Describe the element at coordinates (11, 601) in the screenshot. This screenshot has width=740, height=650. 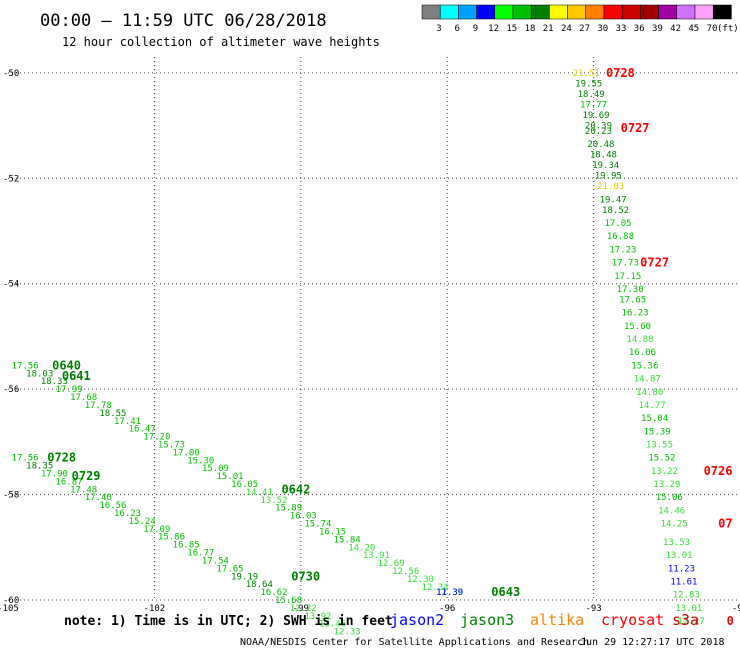
I see `y-tick-label: -60` at that location.